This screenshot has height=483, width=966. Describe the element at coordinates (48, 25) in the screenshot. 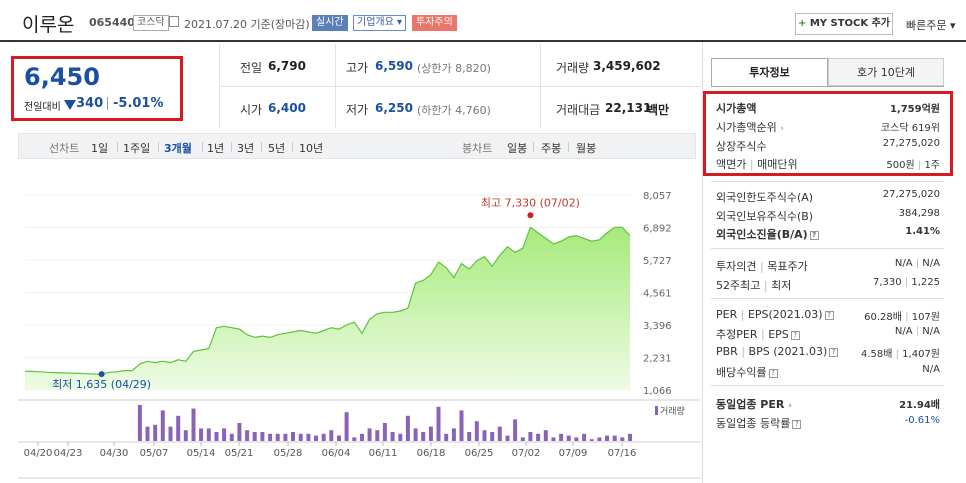

I see `stock-name: 이루온` at that location.